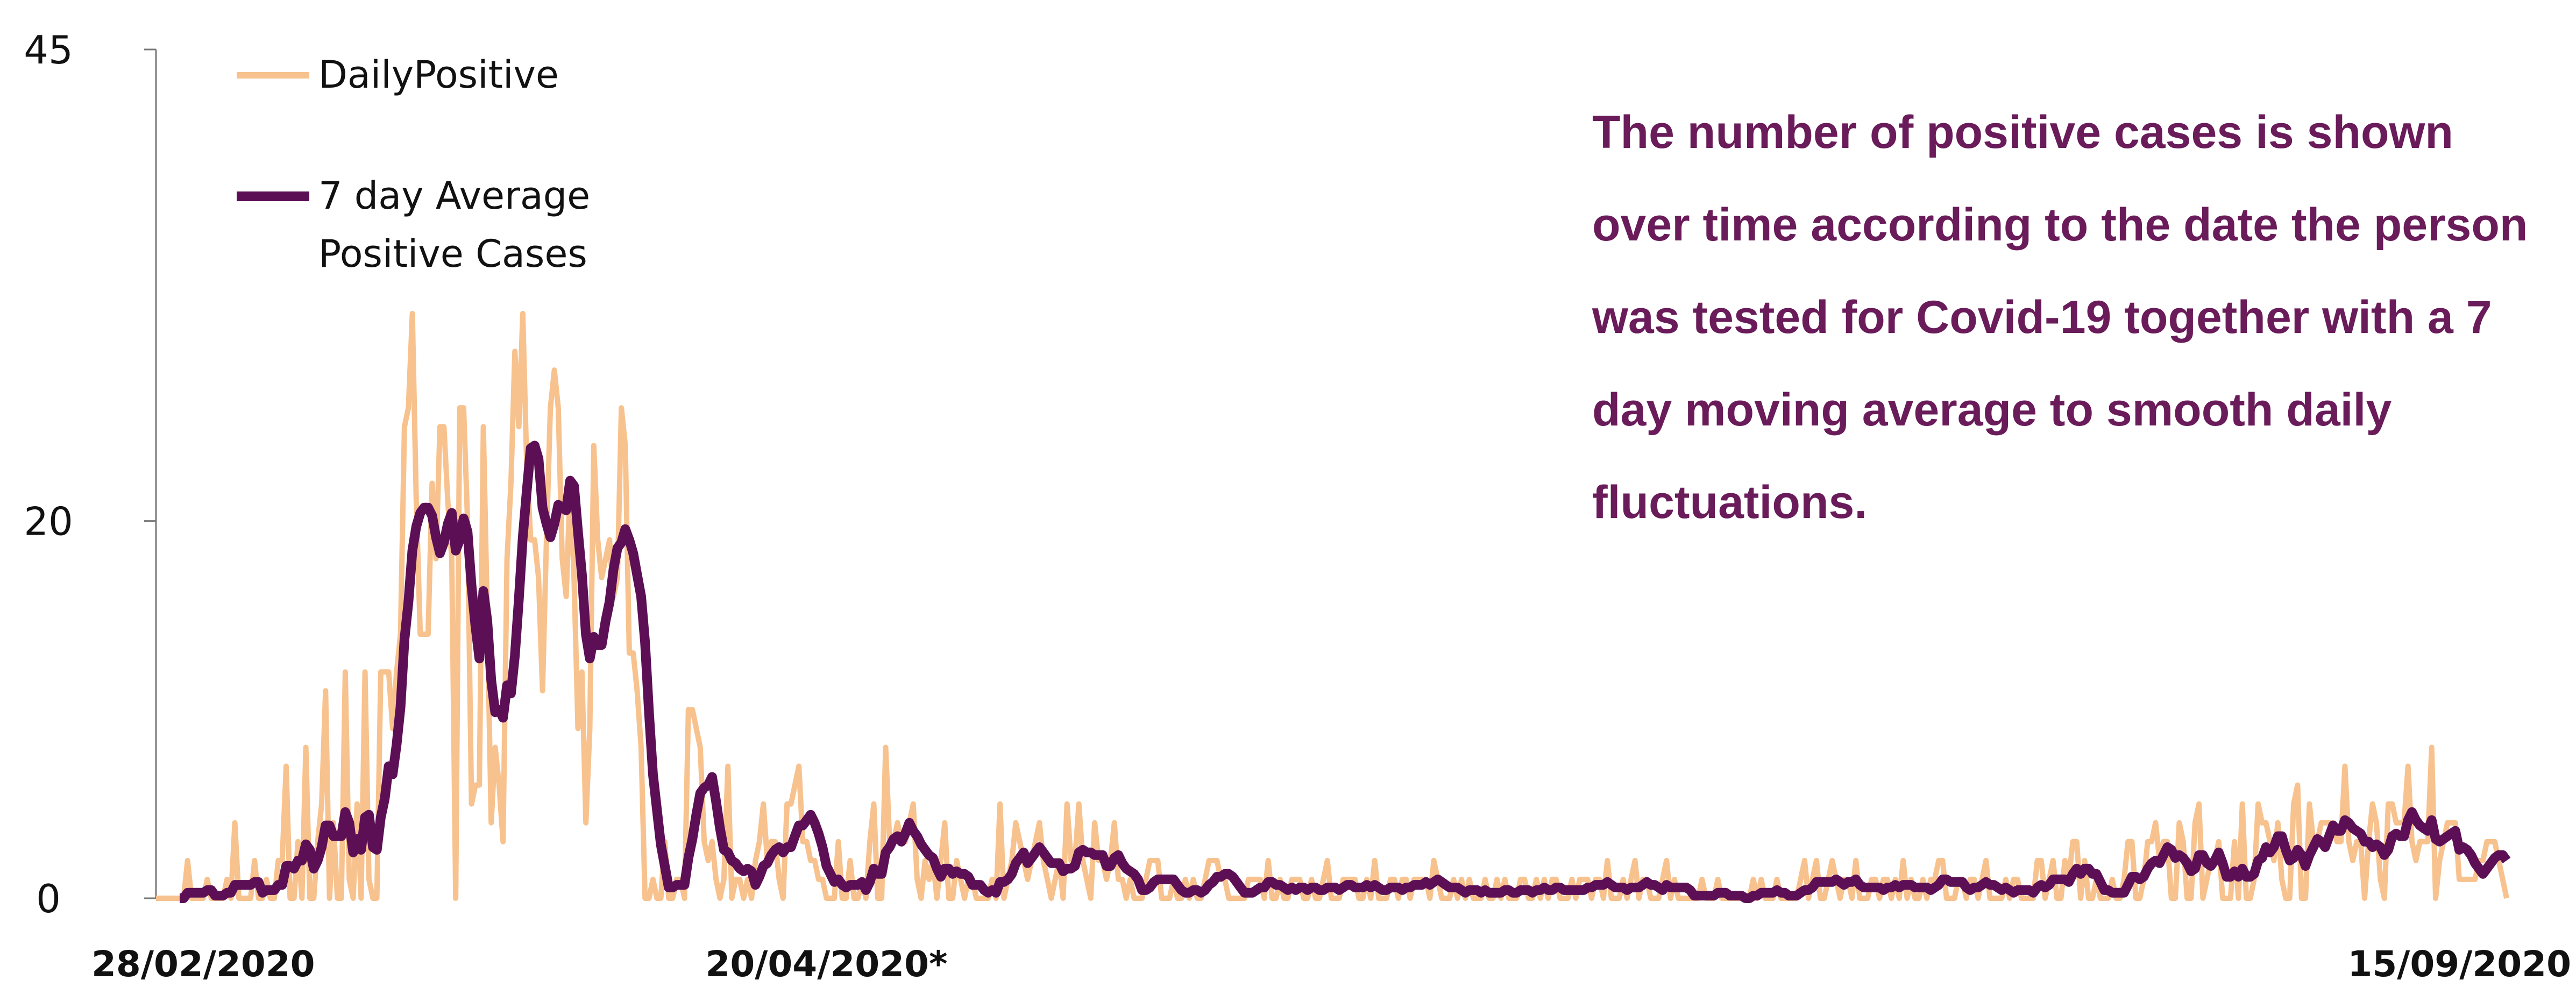  What do you see at coordinates (826, 964) in the screenshot?
I see `x-tick-label: 20/04/2020*` at bounding box center [826, 964].